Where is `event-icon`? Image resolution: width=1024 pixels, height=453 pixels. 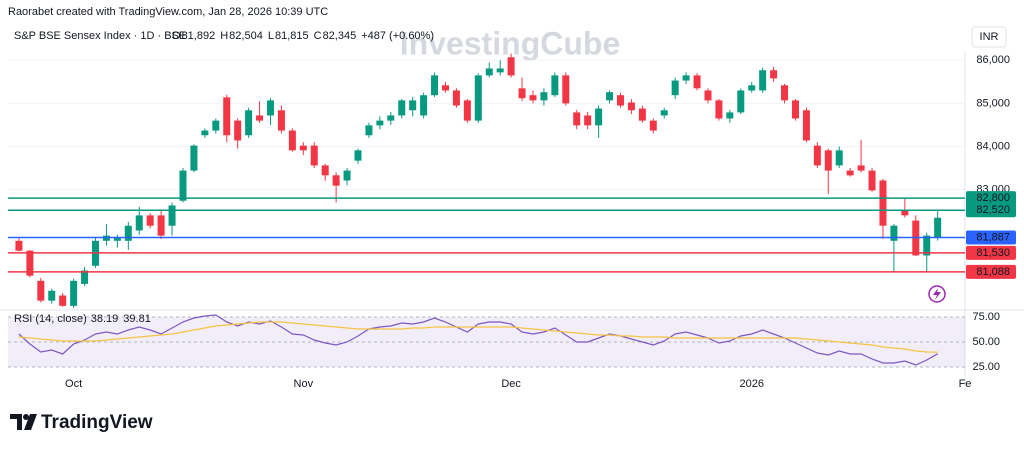 event-icon is located at coordinates (937, 294).